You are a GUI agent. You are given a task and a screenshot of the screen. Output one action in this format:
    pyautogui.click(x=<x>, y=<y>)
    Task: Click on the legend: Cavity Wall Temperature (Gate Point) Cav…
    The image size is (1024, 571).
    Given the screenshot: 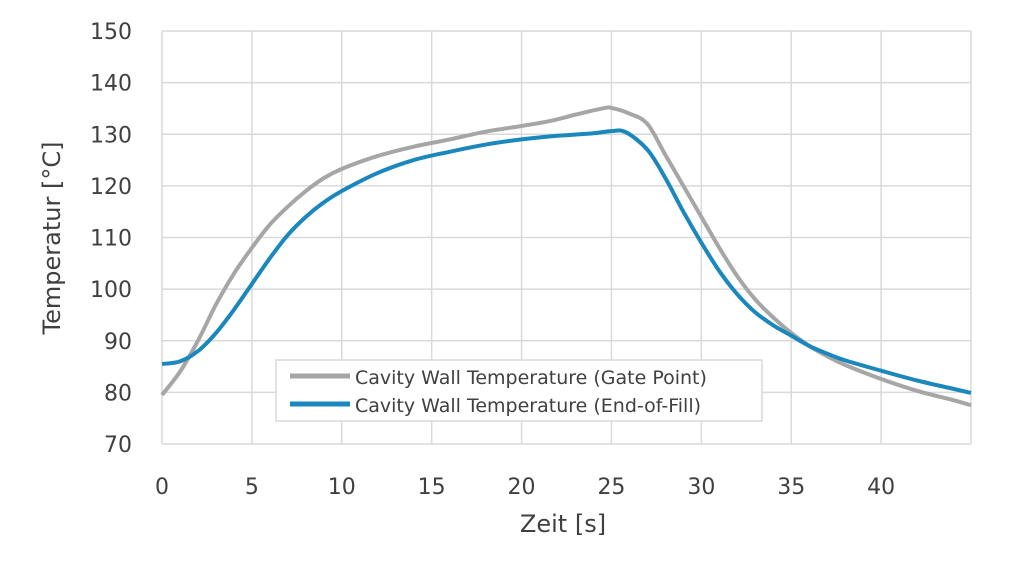 What is the action you would take?
    pyautogui.click(x=519, y=390)
    